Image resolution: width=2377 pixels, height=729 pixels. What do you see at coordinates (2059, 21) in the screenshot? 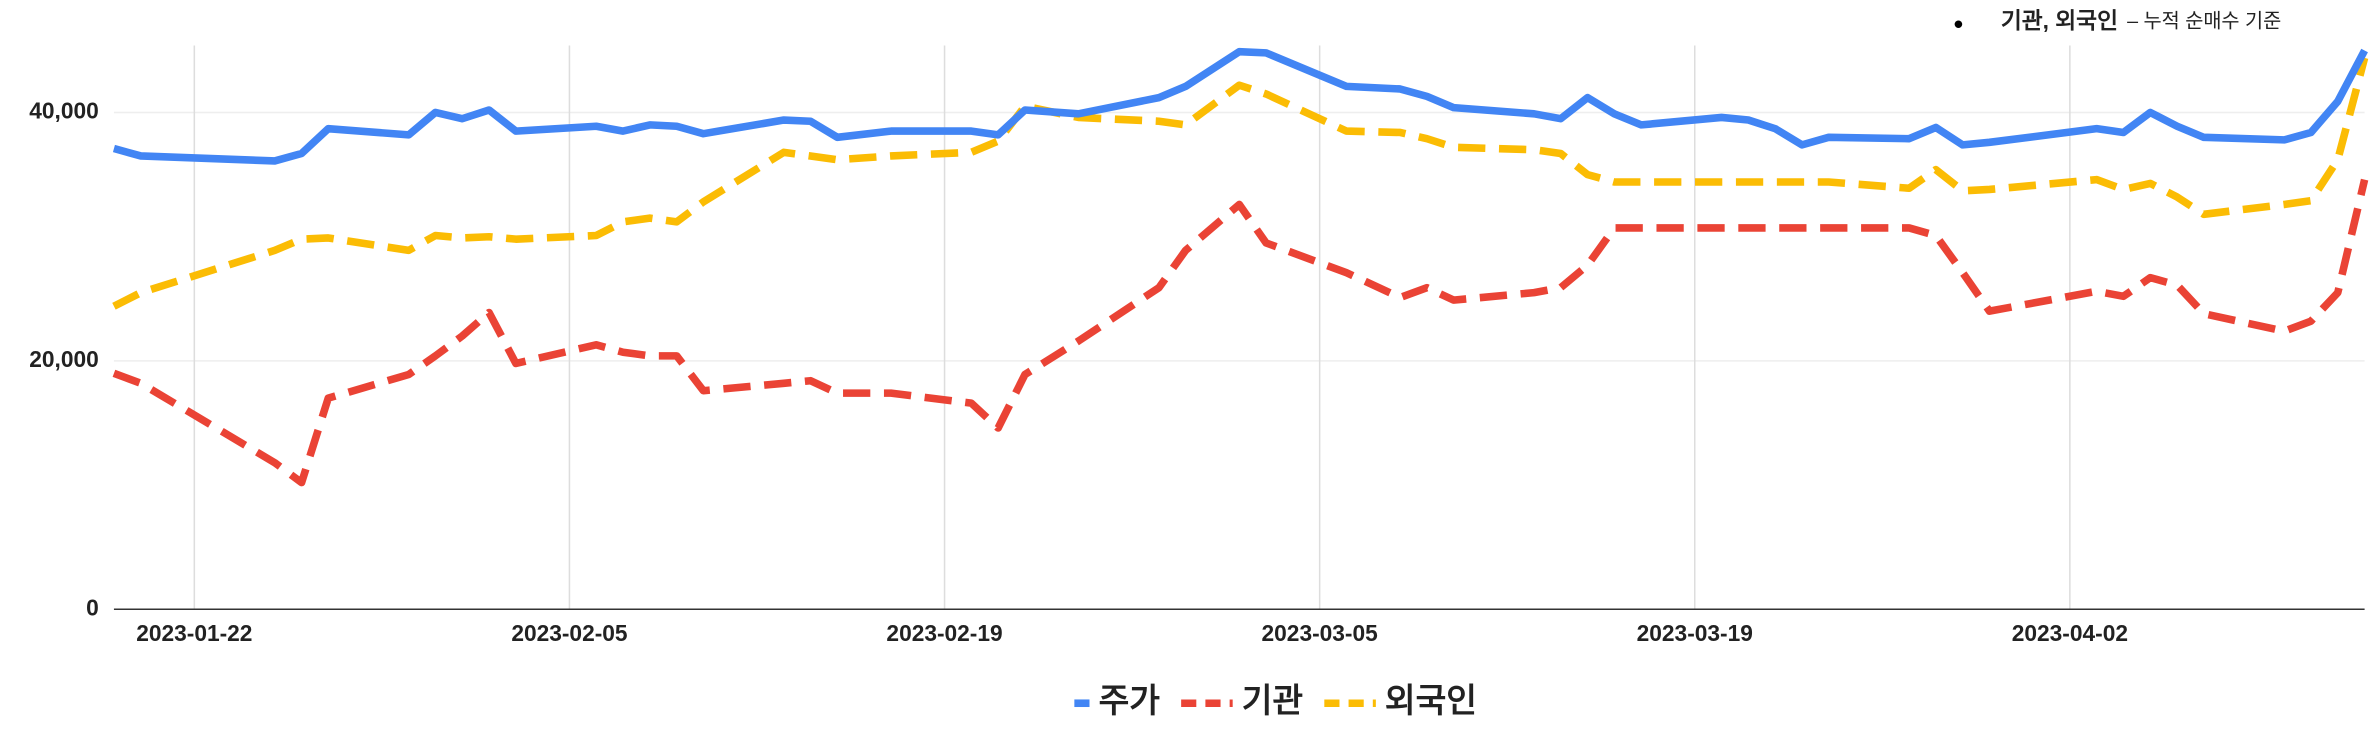
I see `annotation-main: 기관, 외국인` at bounding box center [2059, 21].